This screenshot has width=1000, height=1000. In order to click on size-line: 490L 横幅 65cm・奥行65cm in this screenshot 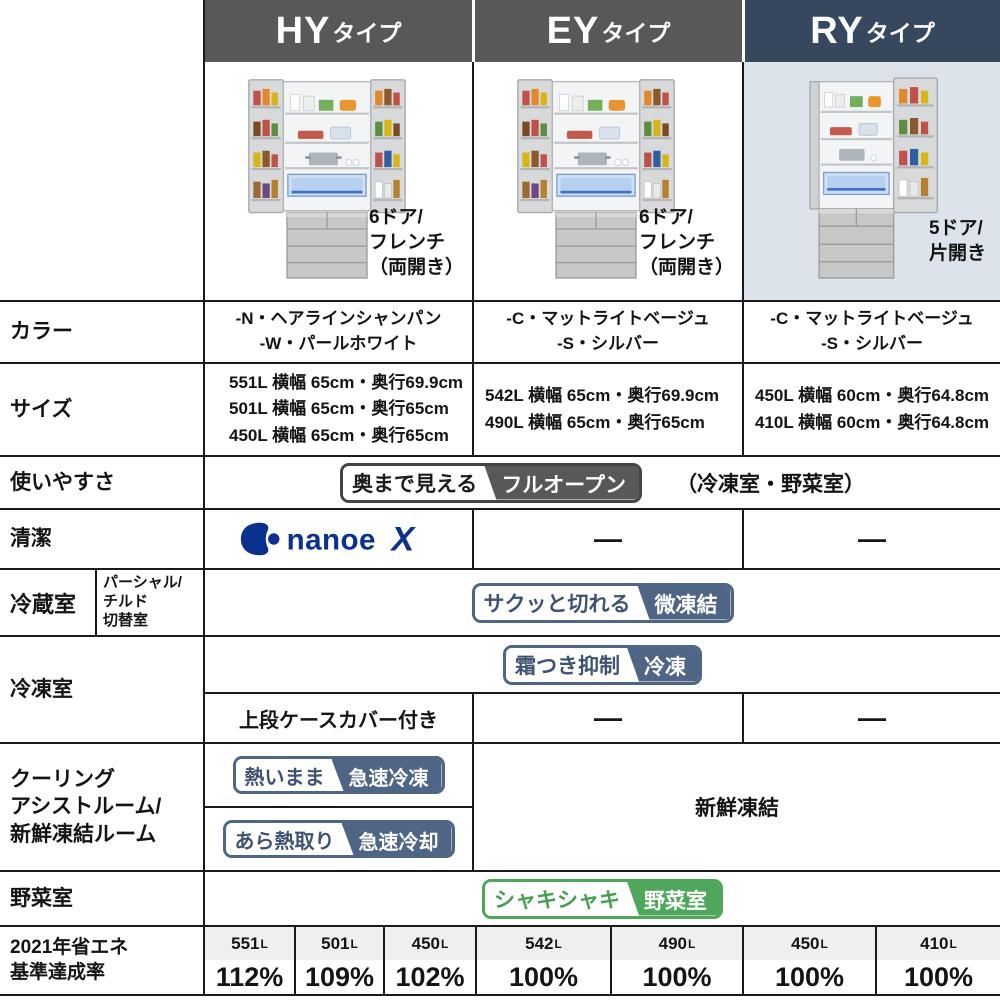, I will do `click(595, 422)`.